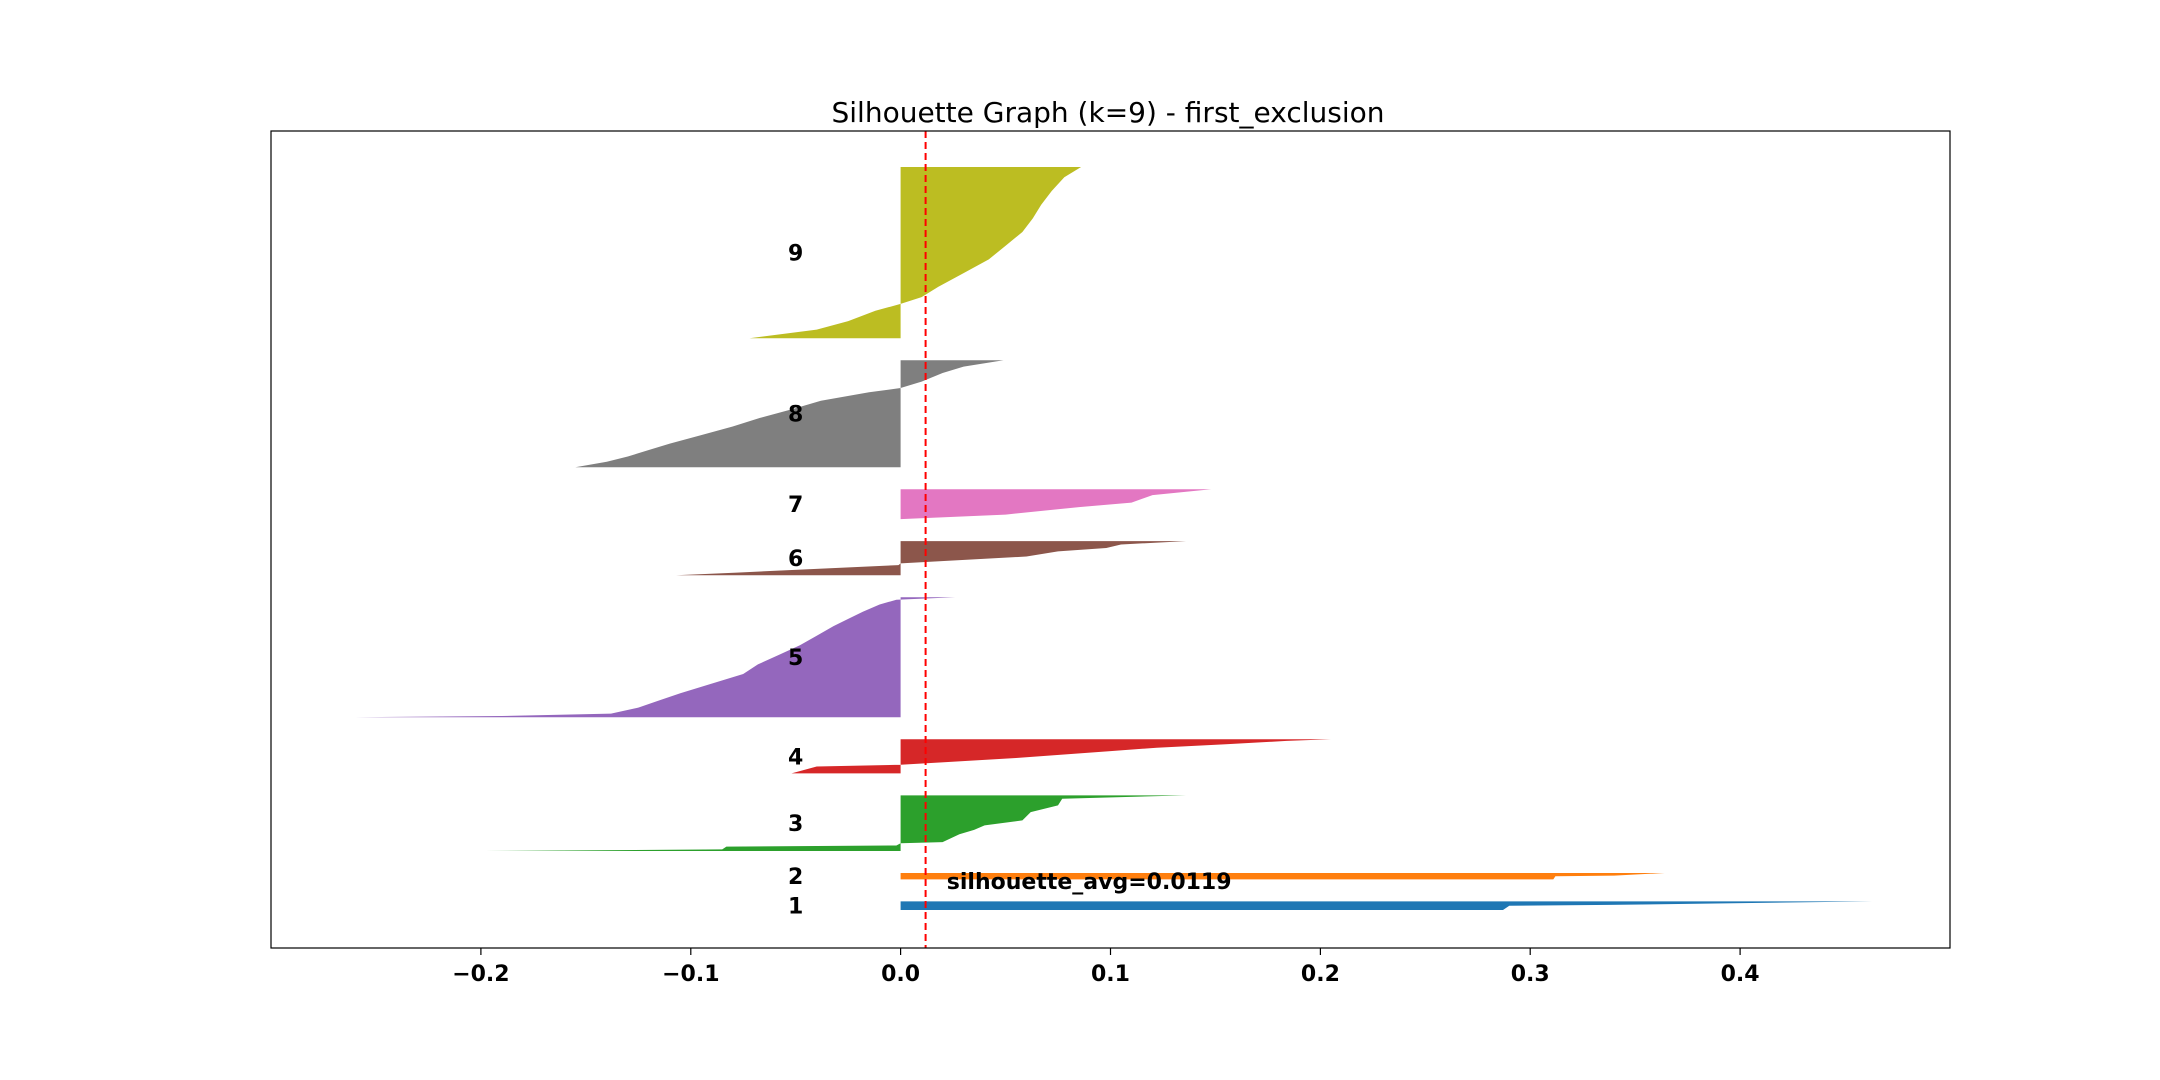 This screenshot has width=2160, height=1080. I want to click on chart-title: Silhouette Graph (k=9) - first_exclusion, so click(1108, 112).